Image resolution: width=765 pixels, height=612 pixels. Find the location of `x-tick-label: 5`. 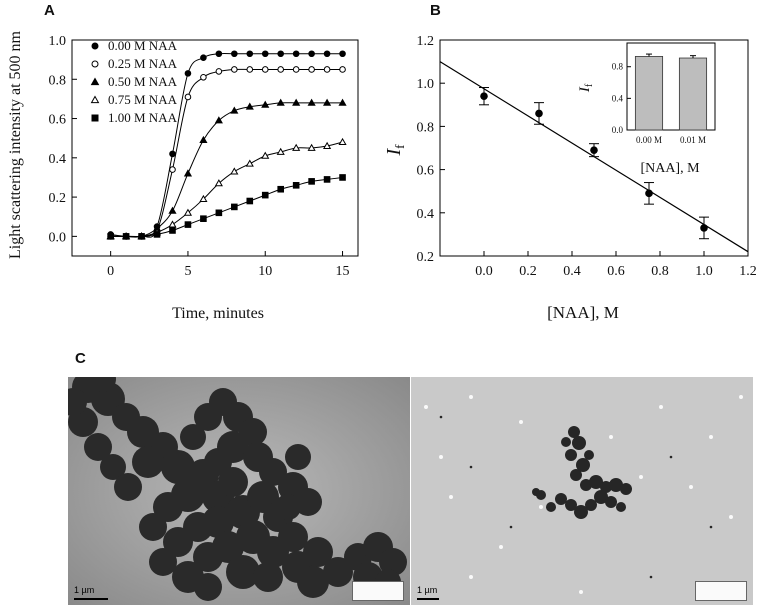

x-tick-label: 5 is located at coordinates (187, 271).